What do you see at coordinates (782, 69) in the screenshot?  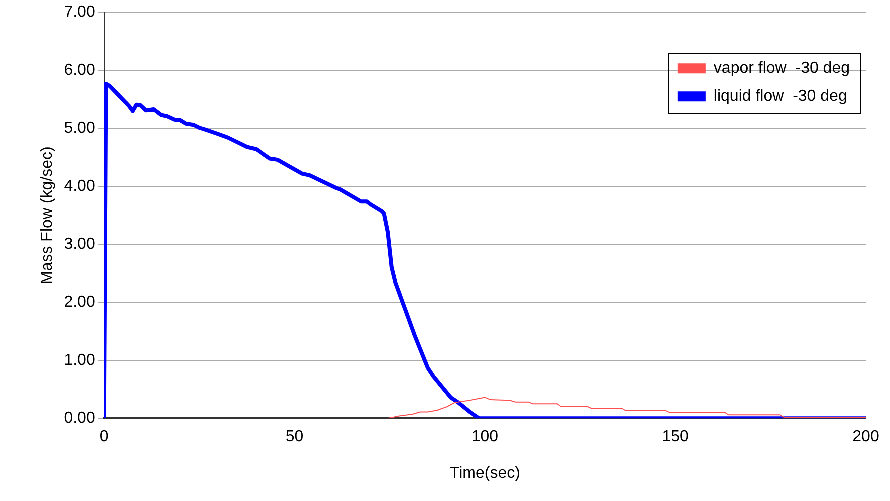 I see `legend-label: vapor flow -30 deg` at bounding box center [782, 69].